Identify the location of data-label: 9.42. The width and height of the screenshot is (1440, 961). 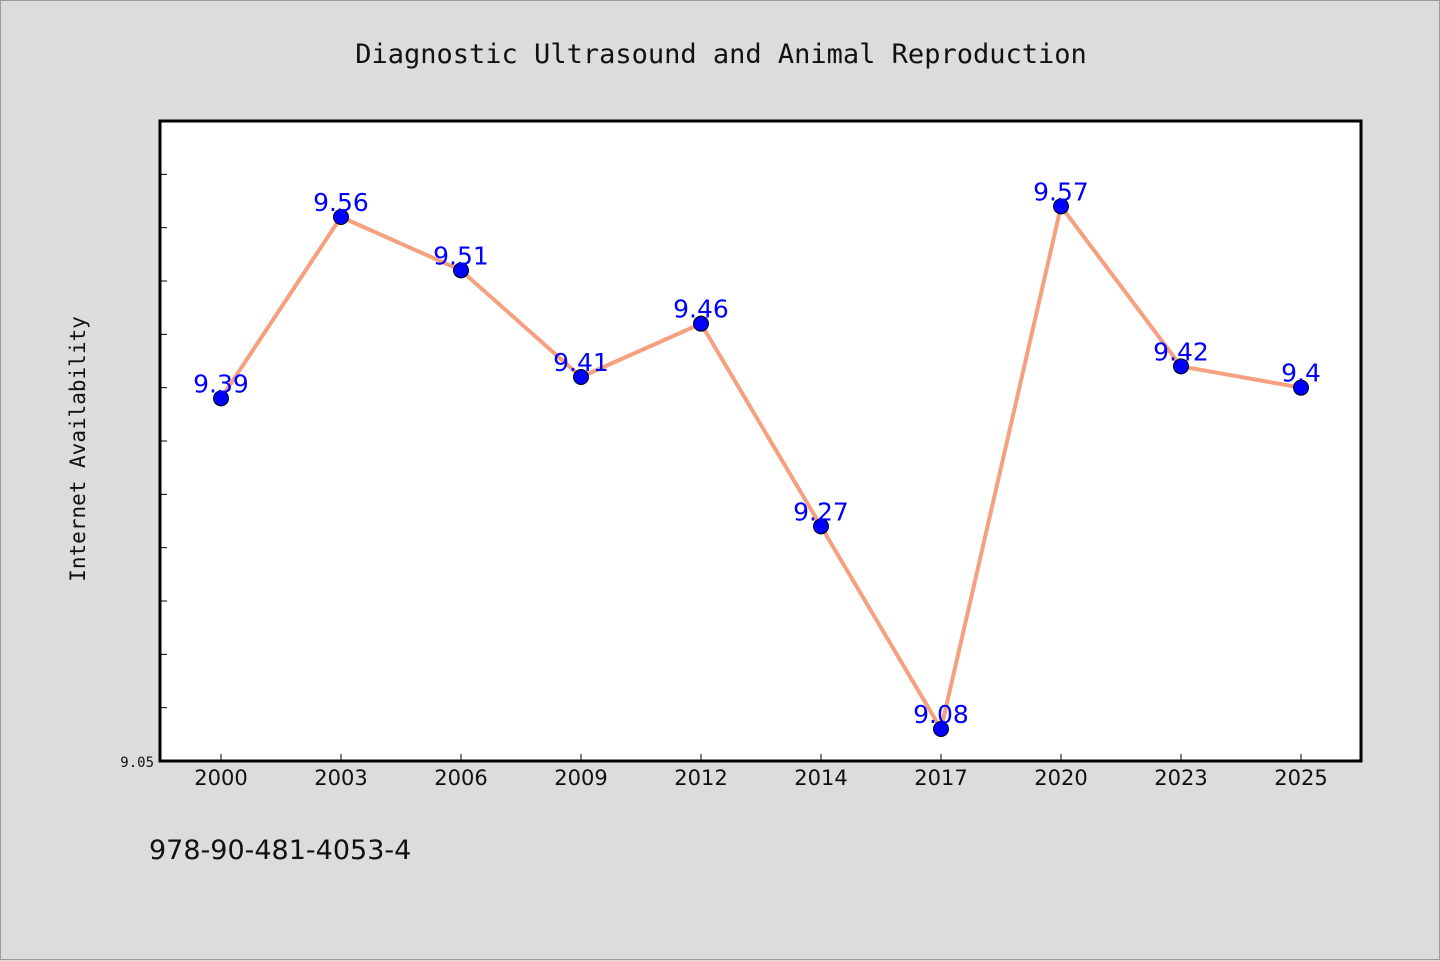
(1181, 351).